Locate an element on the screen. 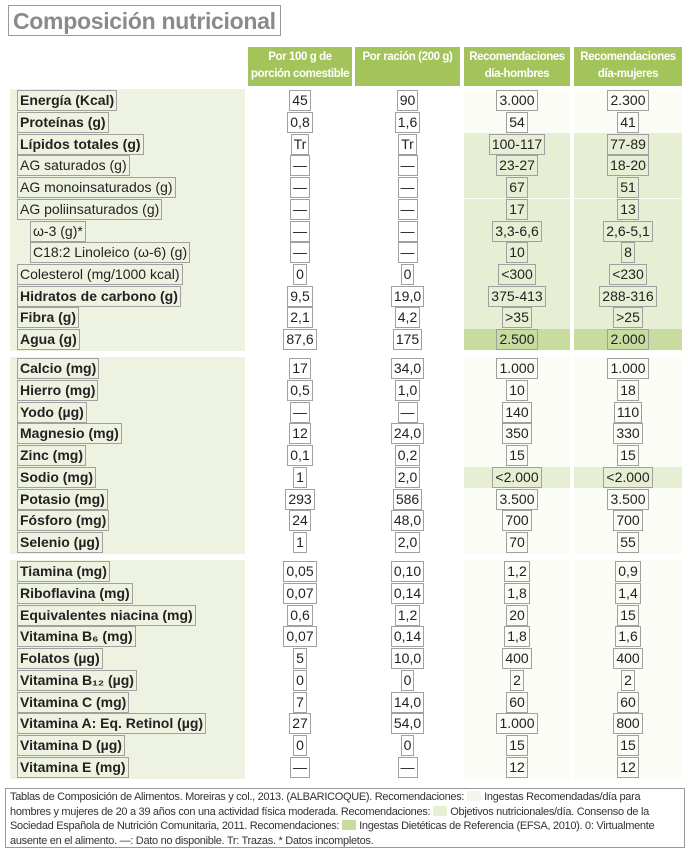 This screenshot has width=689, height=852. cell-per-serving: 19,0 is located at coordinates (407, 296).